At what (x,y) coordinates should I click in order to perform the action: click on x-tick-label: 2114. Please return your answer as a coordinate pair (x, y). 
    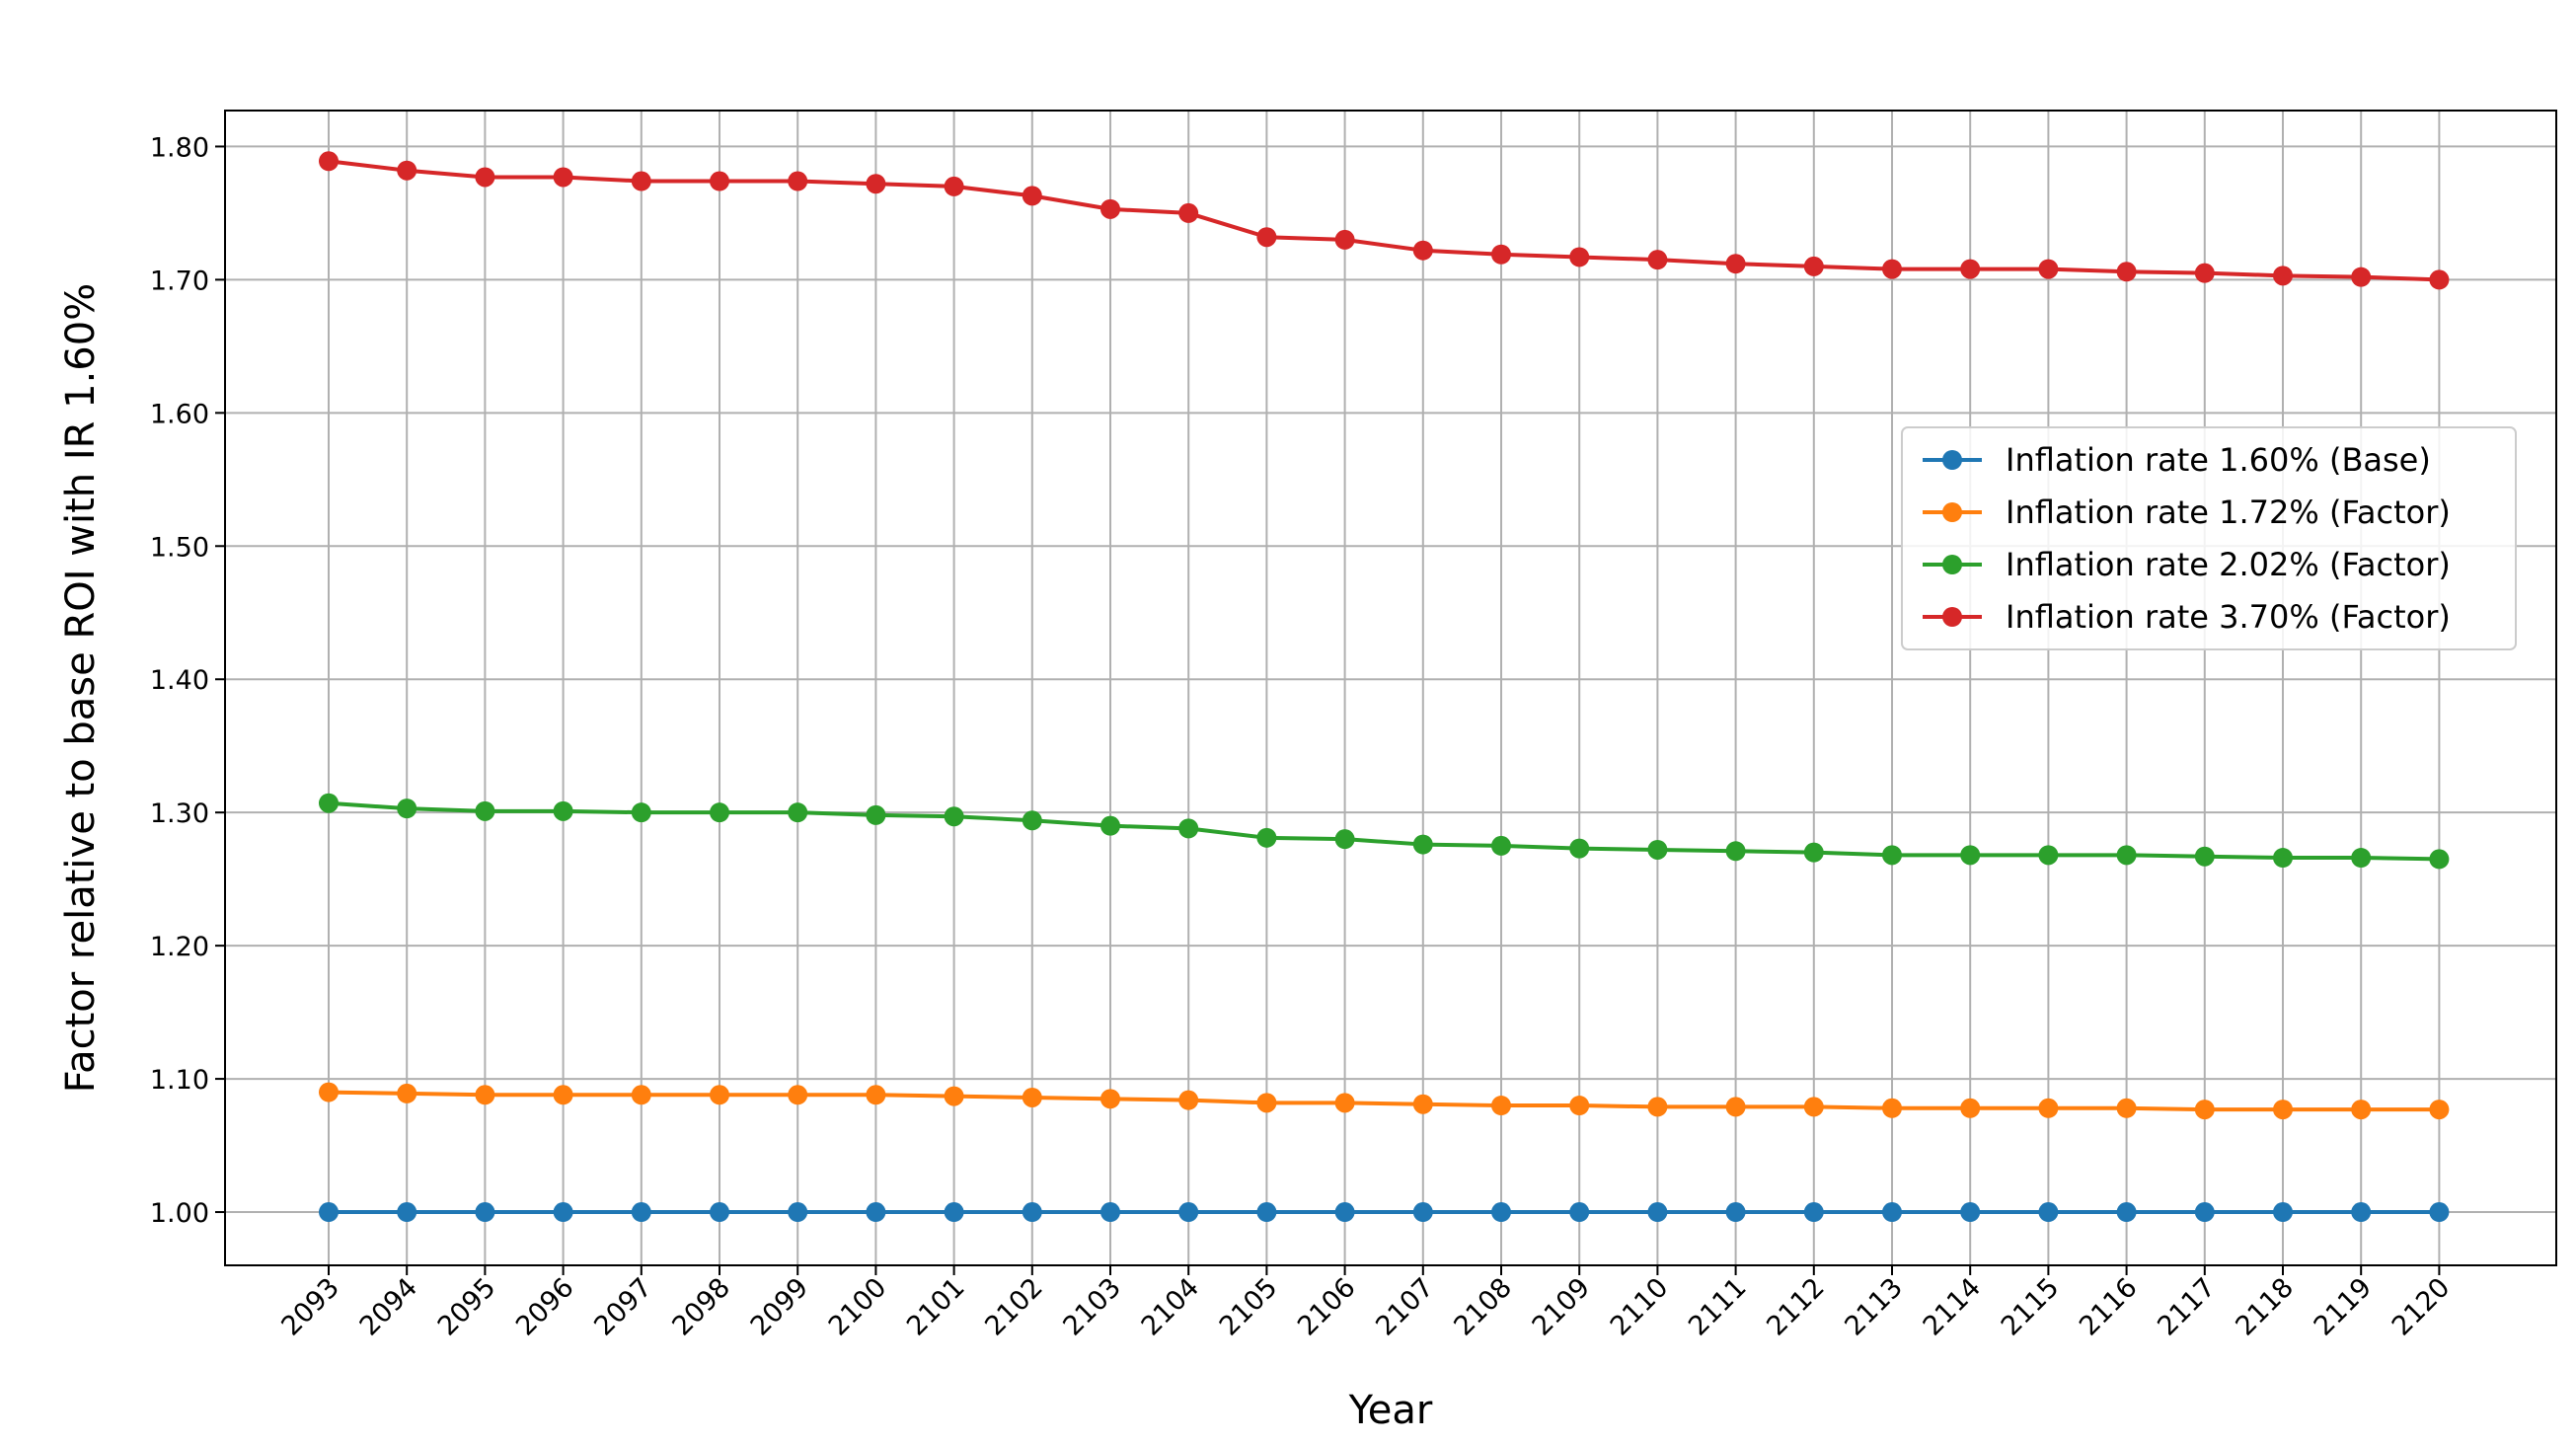
    Looking at the image, I should click on (1953, 1307).